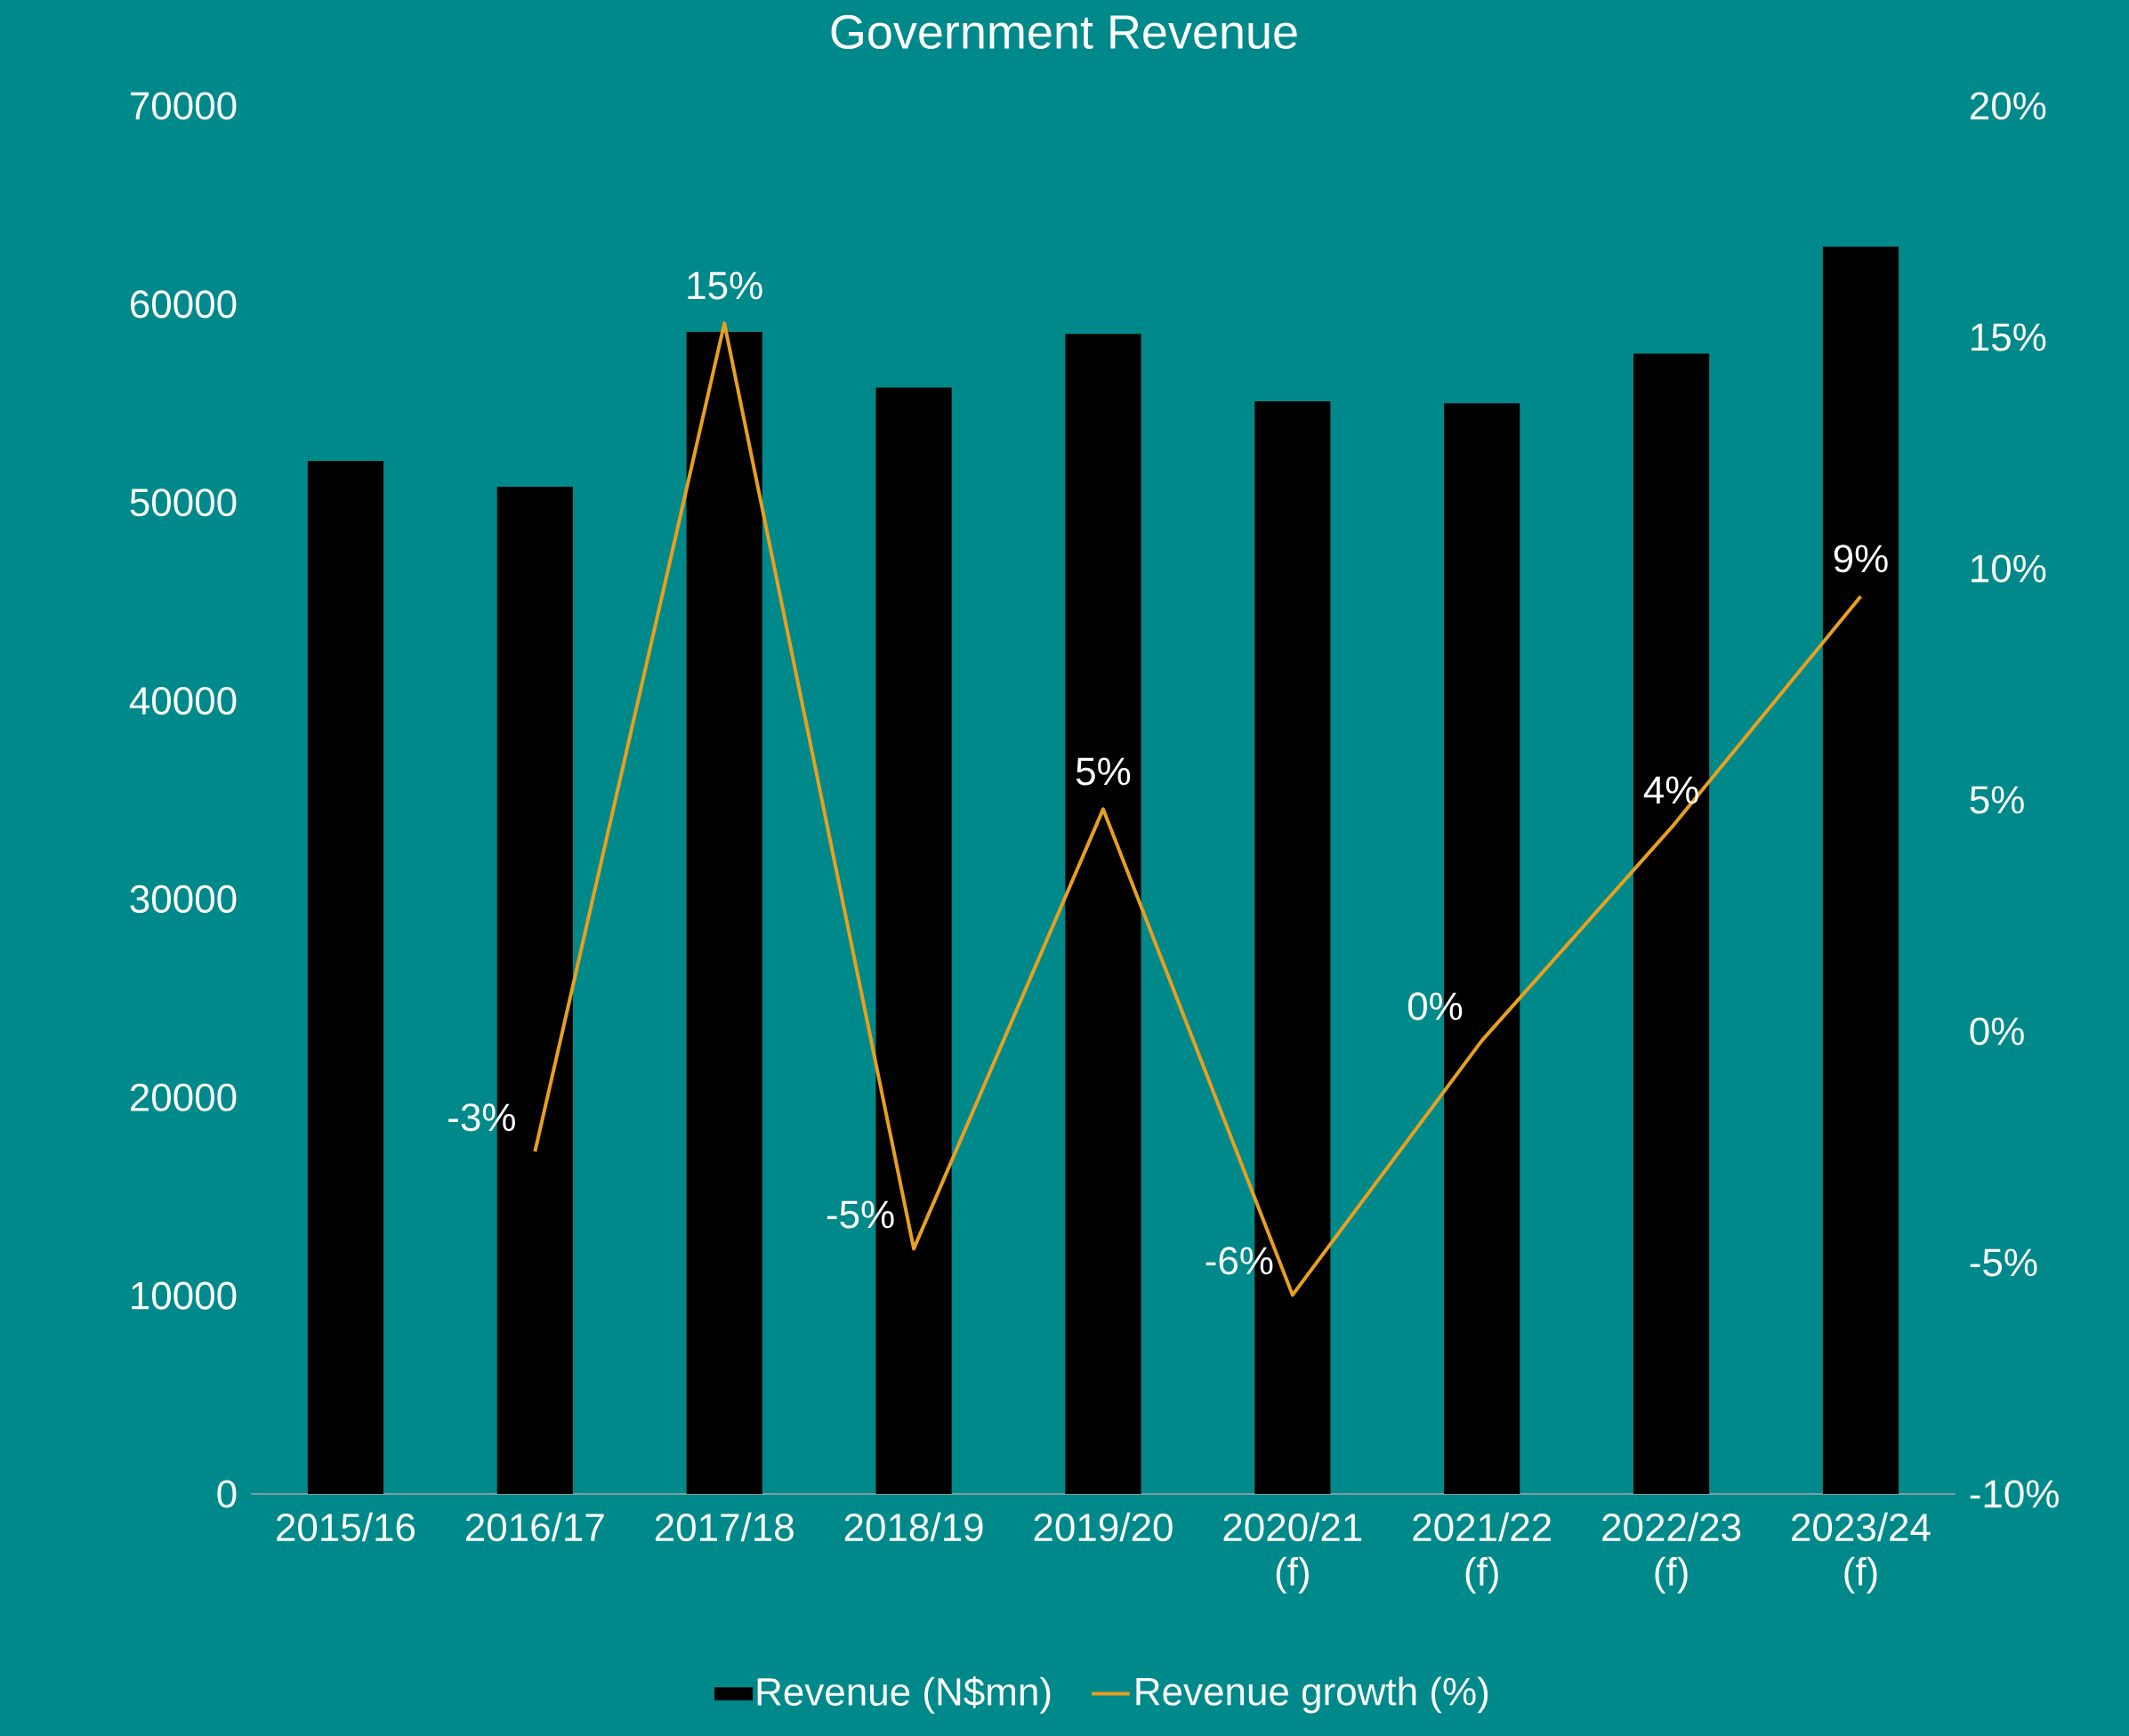 Image resolution: width=2129 pixels, height=1736 pixels. I want to click on legend-label: Revenue growth (%), so click(1312, 1695).